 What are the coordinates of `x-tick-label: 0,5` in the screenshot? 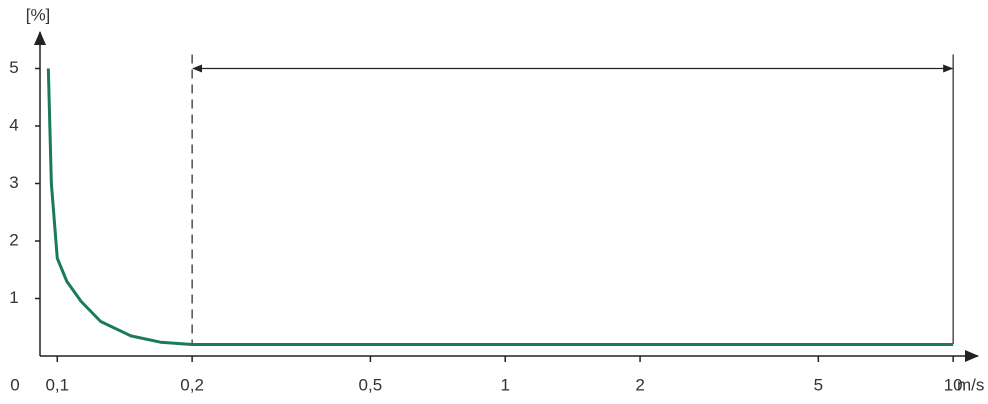 It's located at (371, 384).